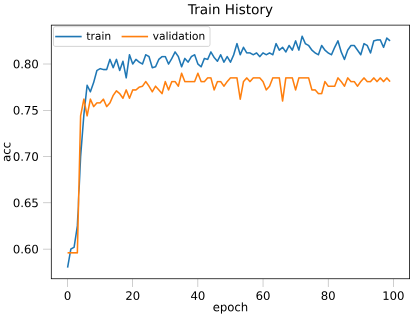 The height and width of the screenshot is (318, 410). What do you see at coordinates (230, 308) in the screenshot?
I see `x-axis-title: epoch` at bounding box center [230, 308].